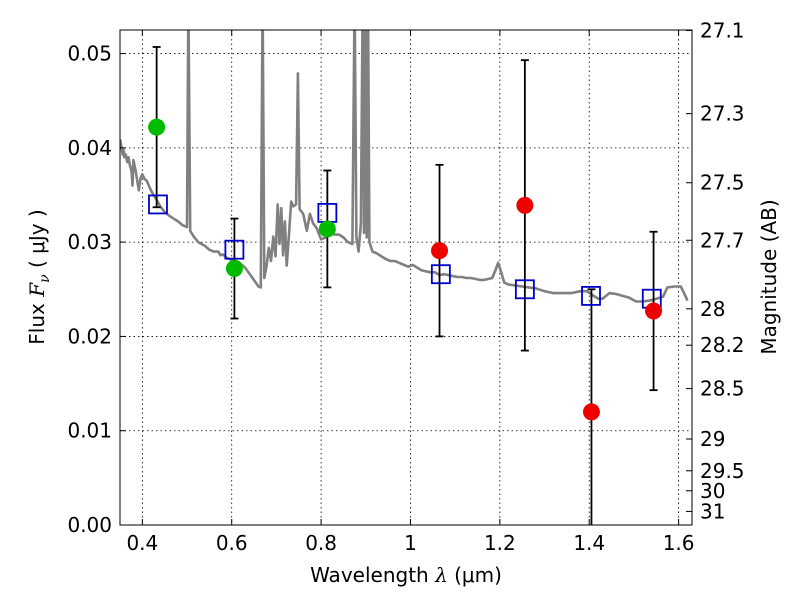 The image size is (800, 600). What do you see at coordinates (712, 491) in the screenshot?
I see `y2-tick-label: 30` at bounding box center [712, 491].